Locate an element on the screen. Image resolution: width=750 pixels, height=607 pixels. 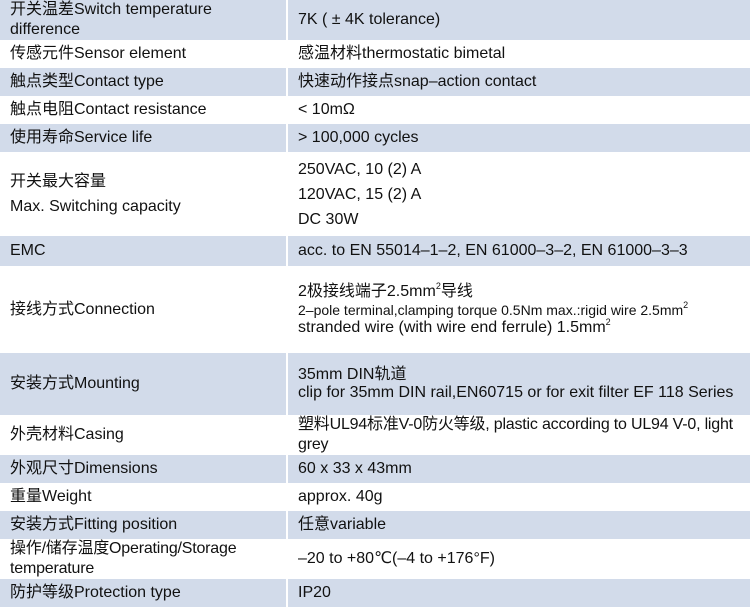
spec-row: 触点电阻Contact resistance < 10mΩ is located at coordinates (375, 110).